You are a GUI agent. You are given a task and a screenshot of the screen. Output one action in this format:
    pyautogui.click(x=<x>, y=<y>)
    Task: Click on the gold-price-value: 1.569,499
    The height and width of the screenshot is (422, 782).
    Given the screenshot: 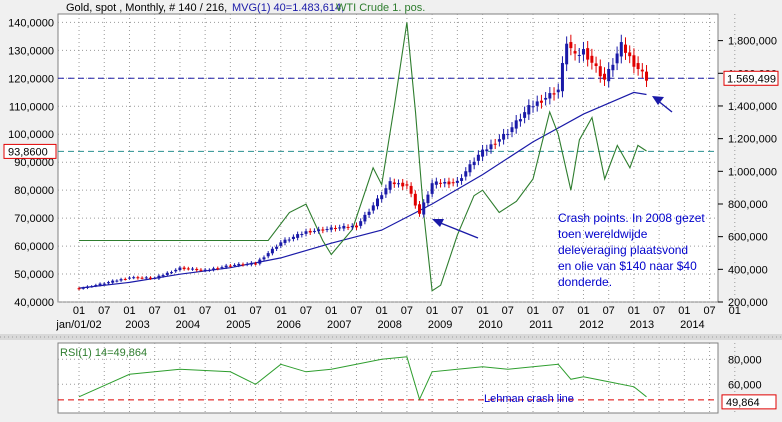 What is the action you would take?
    pyautogui.click(x=751, y=79)
    